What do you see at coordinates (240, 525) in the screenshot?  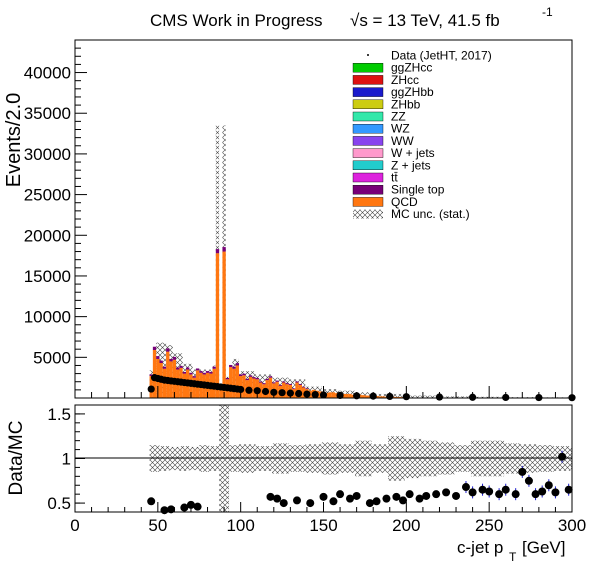 I see `ratio-xtick-label: 100` at bounding box center [240, 525].